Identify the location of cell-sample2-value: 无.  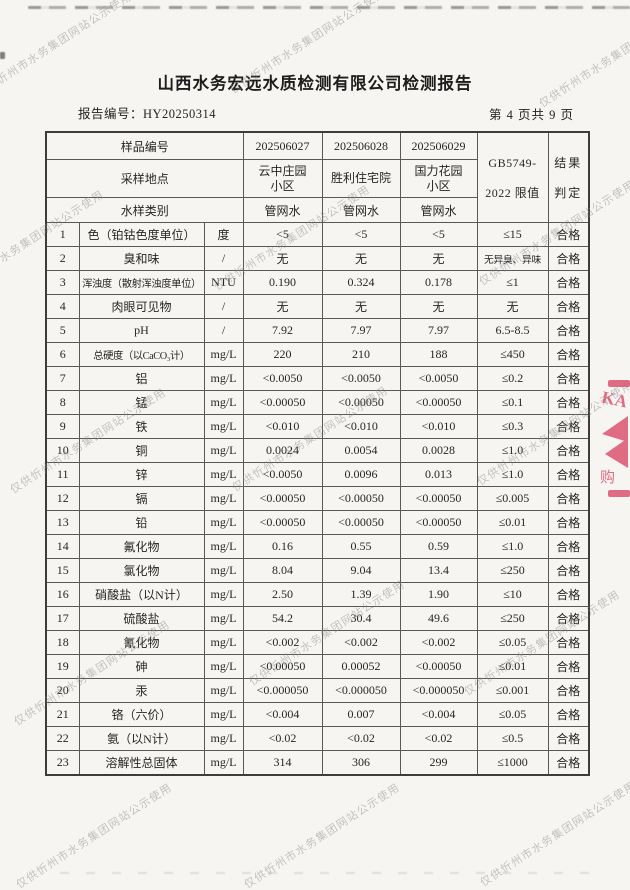
(361, 258).